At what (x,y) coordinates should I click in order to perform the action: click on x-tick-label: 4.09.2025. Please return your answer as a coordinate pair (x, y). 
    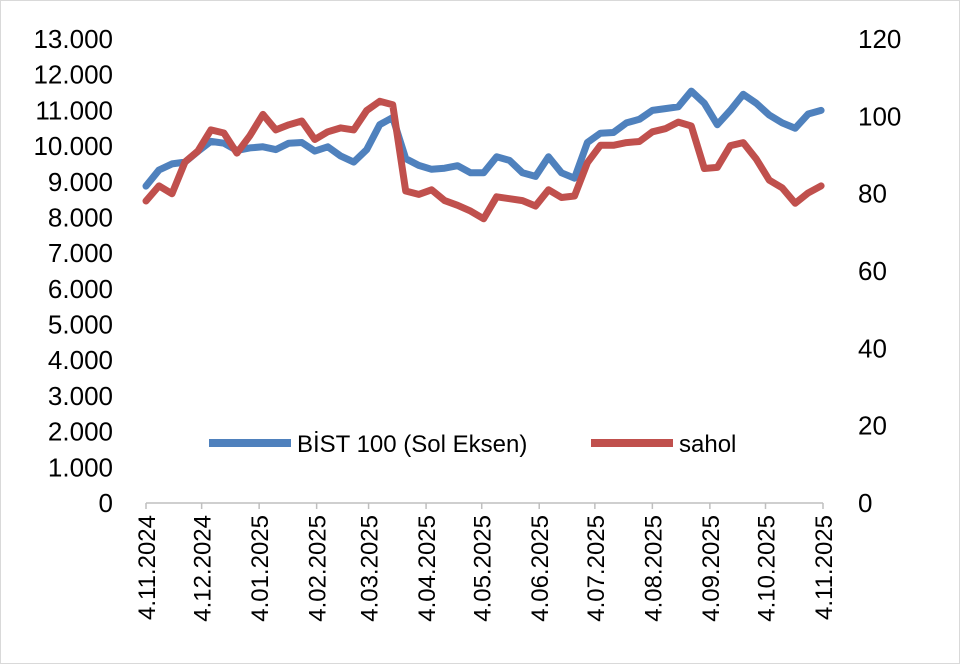
    Looking at the image, I should click on (711, 568).